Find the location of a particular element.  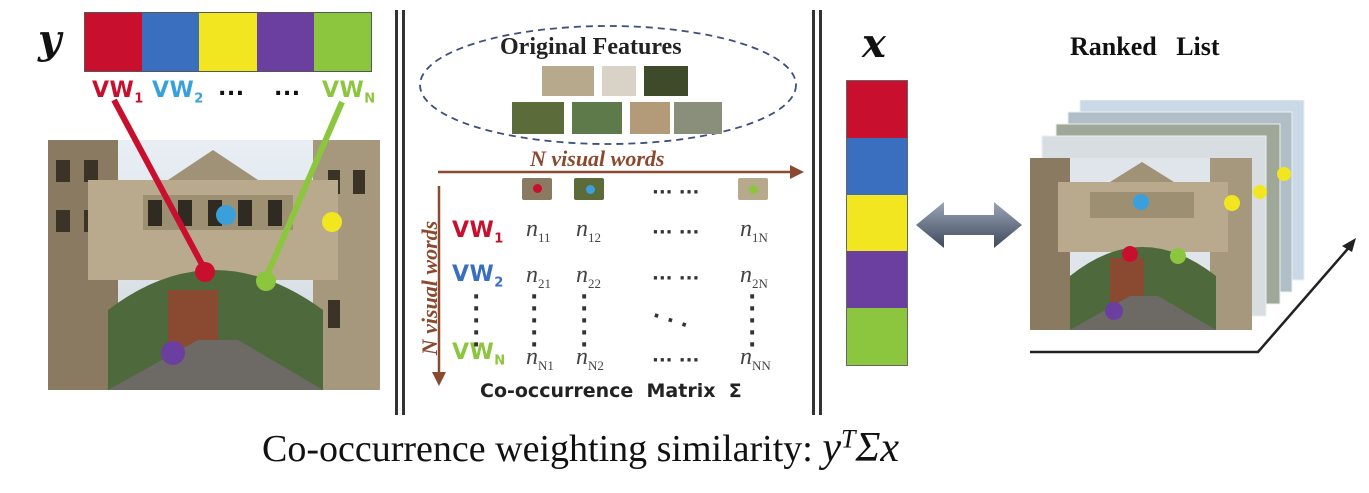

bar-cell-vw3 is located at coordinates (228, 42).